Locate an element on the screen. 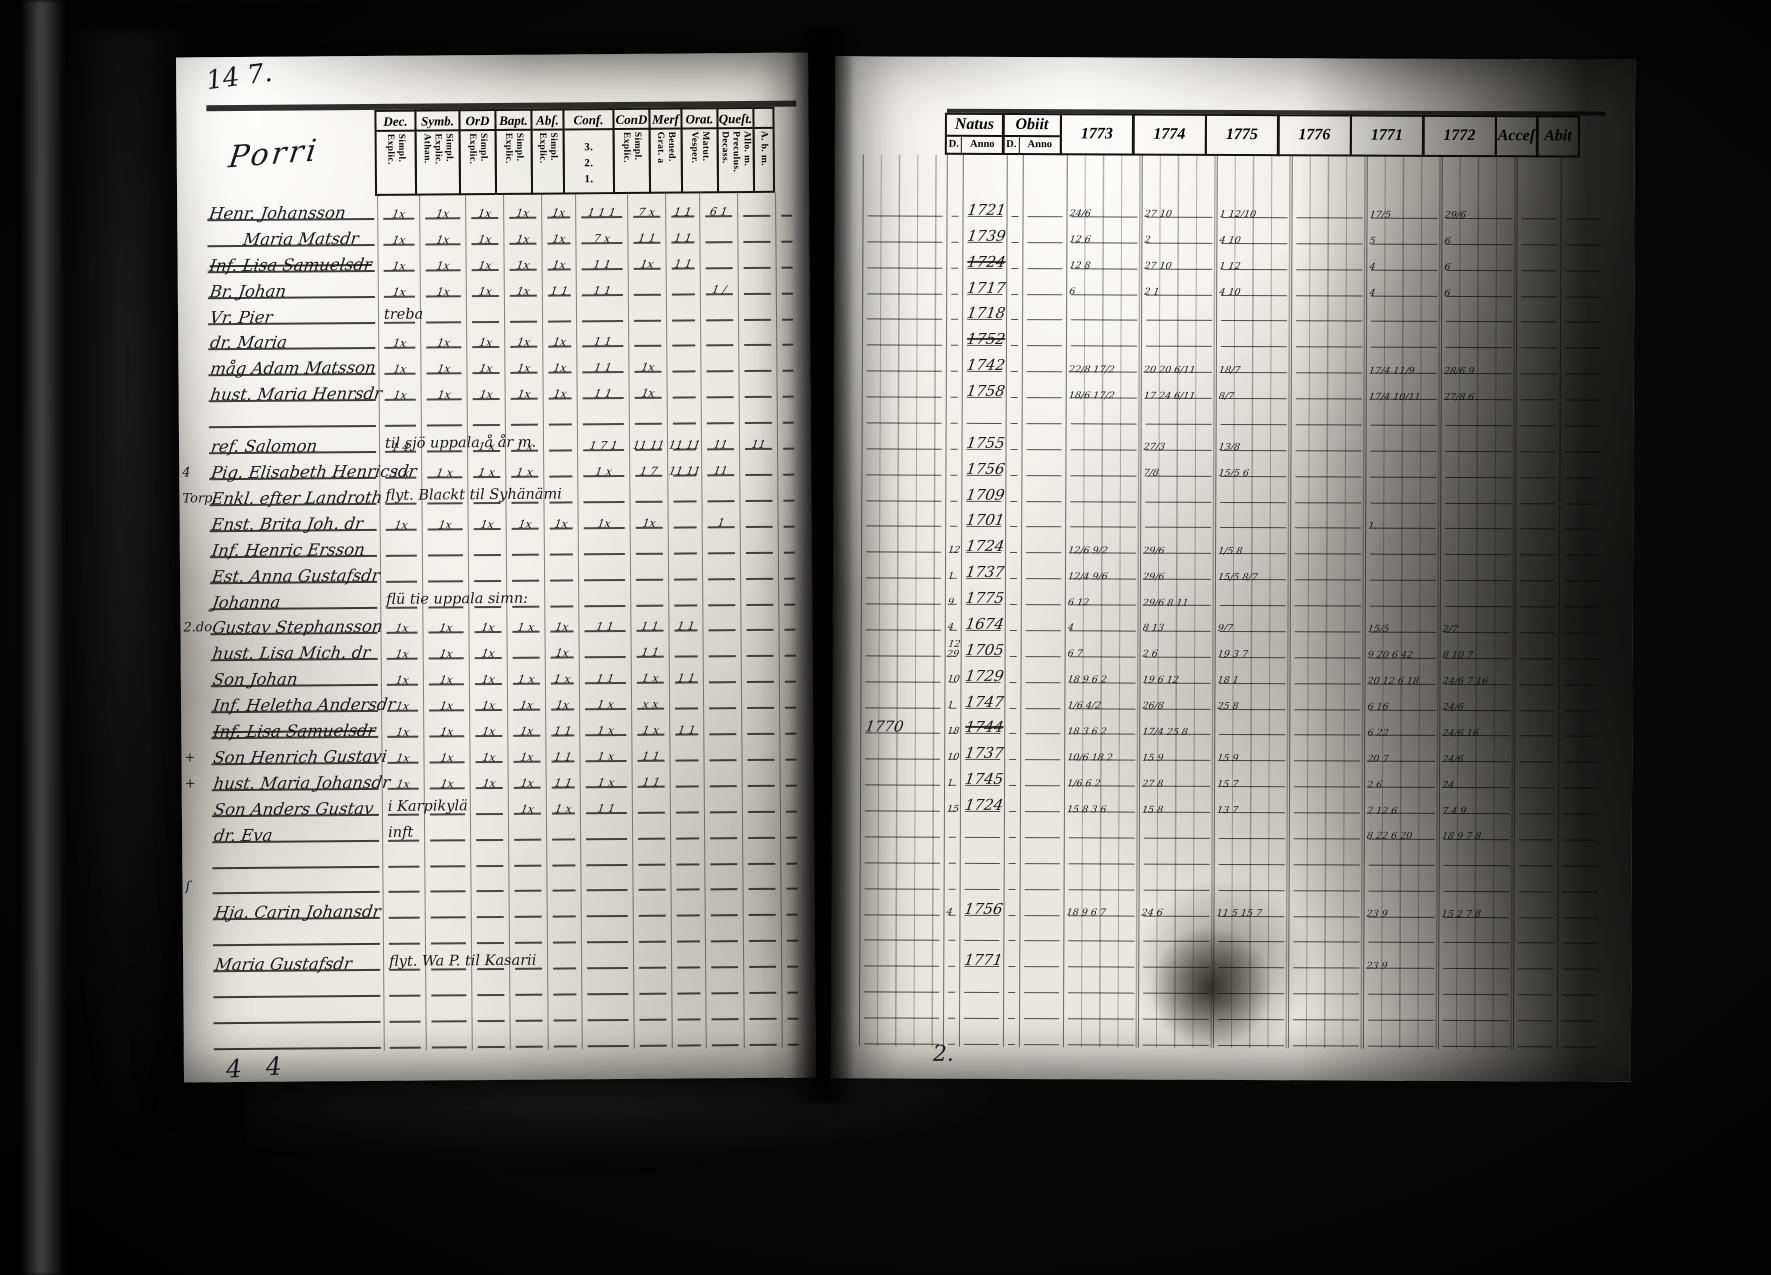 This screenshot has width=1771, height=1275. table-row: 12 1724 12/6 9/2 29/6 1/5 8 is located at coordinates (1232, 543).